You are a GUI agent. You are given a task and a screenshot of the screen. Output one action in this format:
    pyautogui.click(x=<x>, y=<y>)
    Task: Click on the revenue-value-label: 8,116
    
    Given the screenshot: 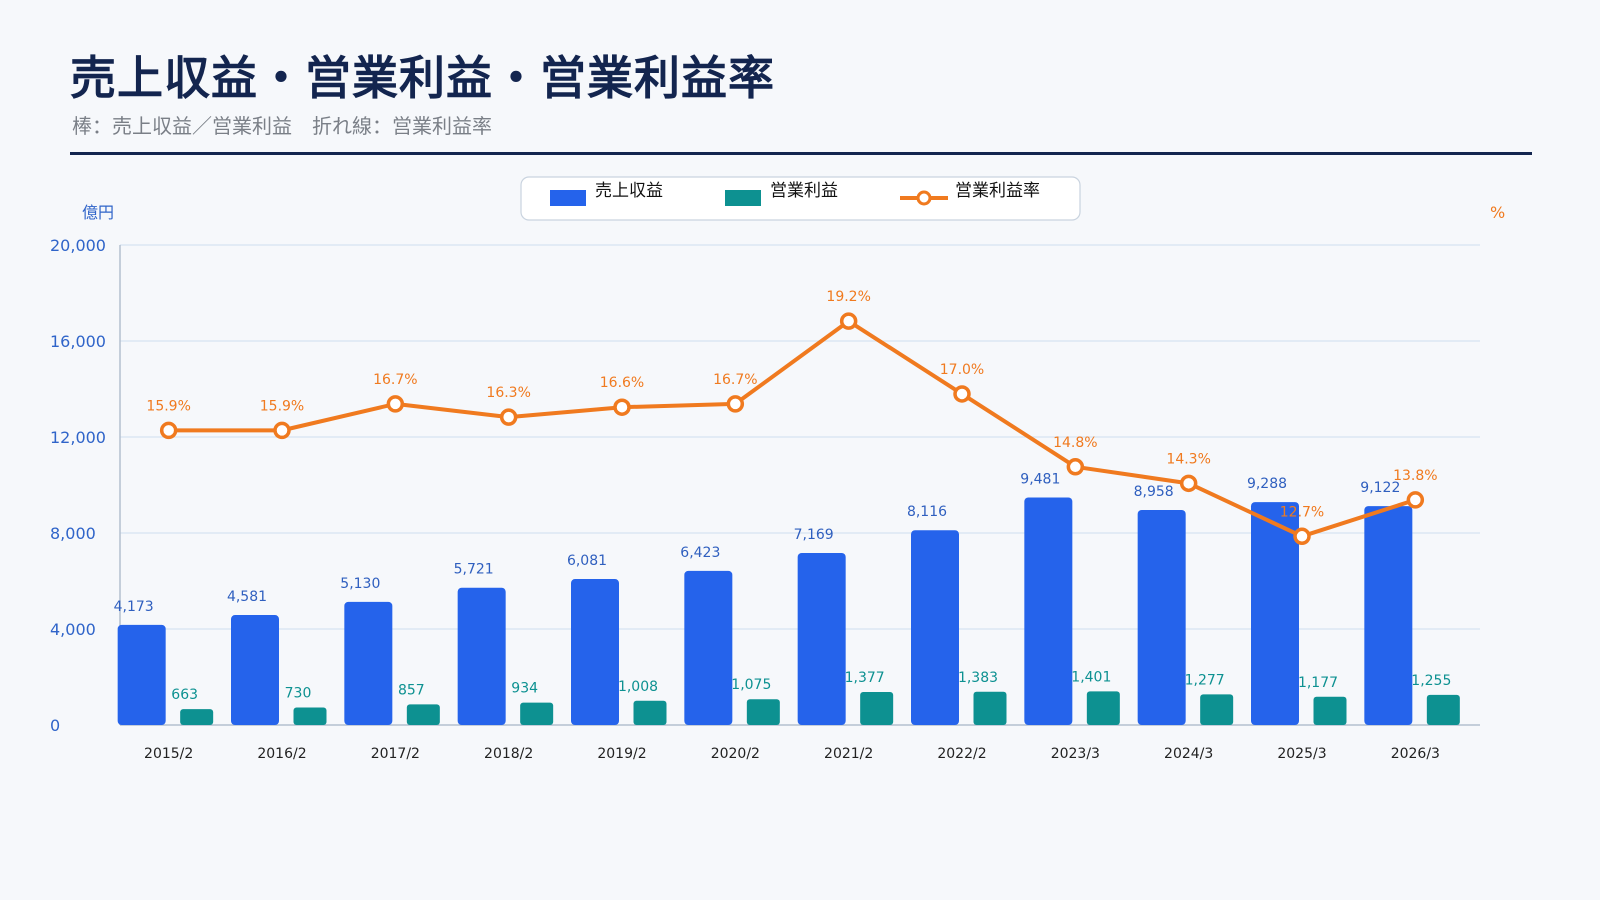 What is the action you would take?
    pyautogui.click(x=927, y=512)
    